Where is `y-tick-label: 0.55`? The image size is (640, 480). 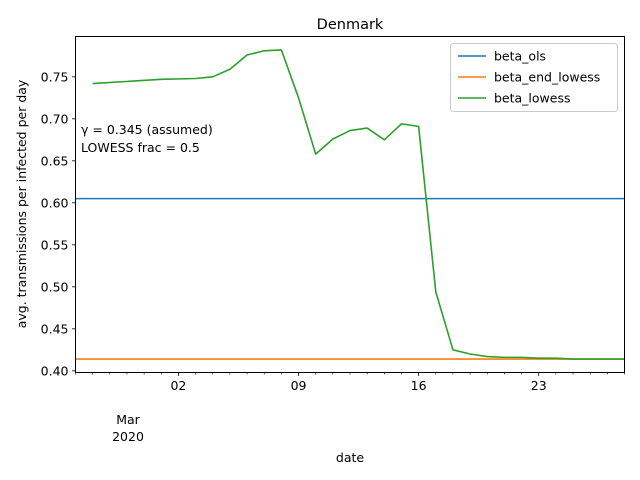 y-tick-label: 0.55 is located at coordinates (55, 244).